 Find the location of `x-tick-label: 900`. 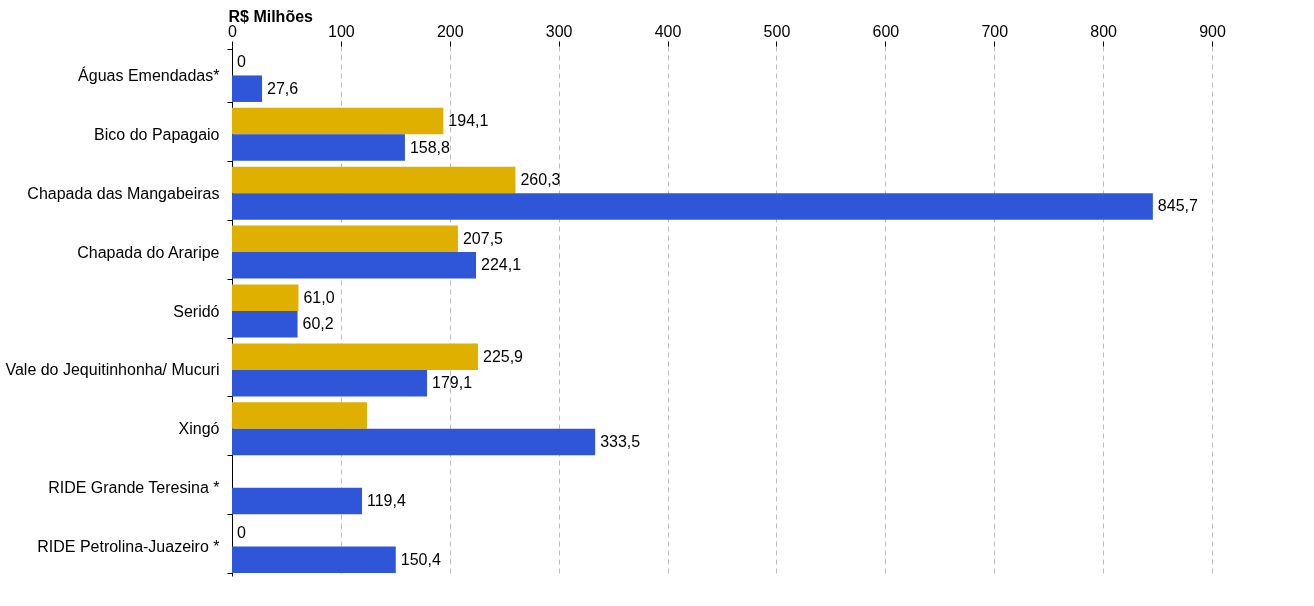

x-tick-label: 900 is located at coordinates (1212, 31).